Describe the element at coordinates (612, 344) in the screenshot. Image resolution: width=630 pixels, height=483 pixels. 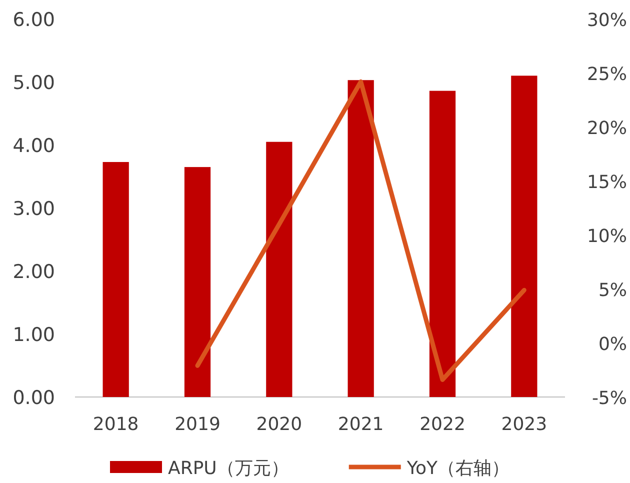
I see `y2-tick-label: 0%` at that location.